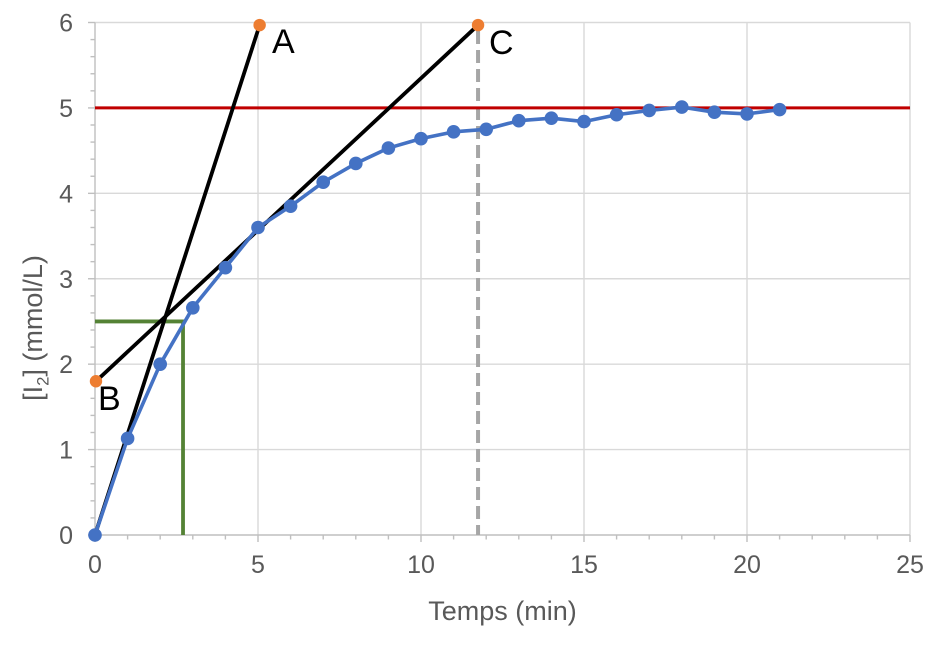 This screenshot has width=943, height=646. What do you see at coordinates (96, 381) in the screenshot?
I see `point-marker-b` at bounding box center [96, 381].